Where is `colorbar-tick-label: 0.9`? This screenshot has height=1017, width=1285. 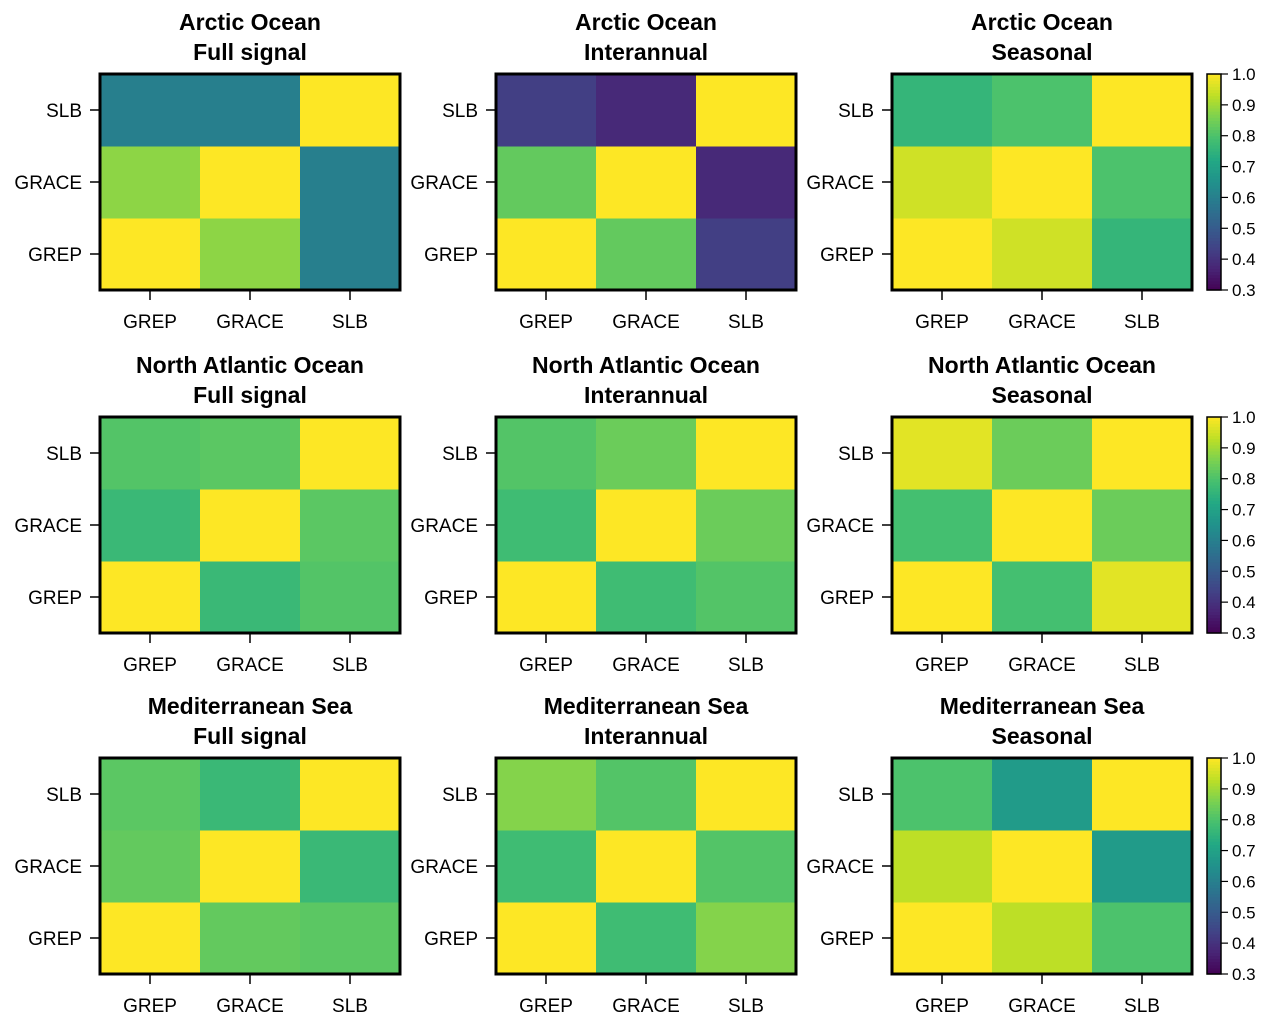
colorbar-tick-label: 0.9 is located at coordinates (1244, 105).